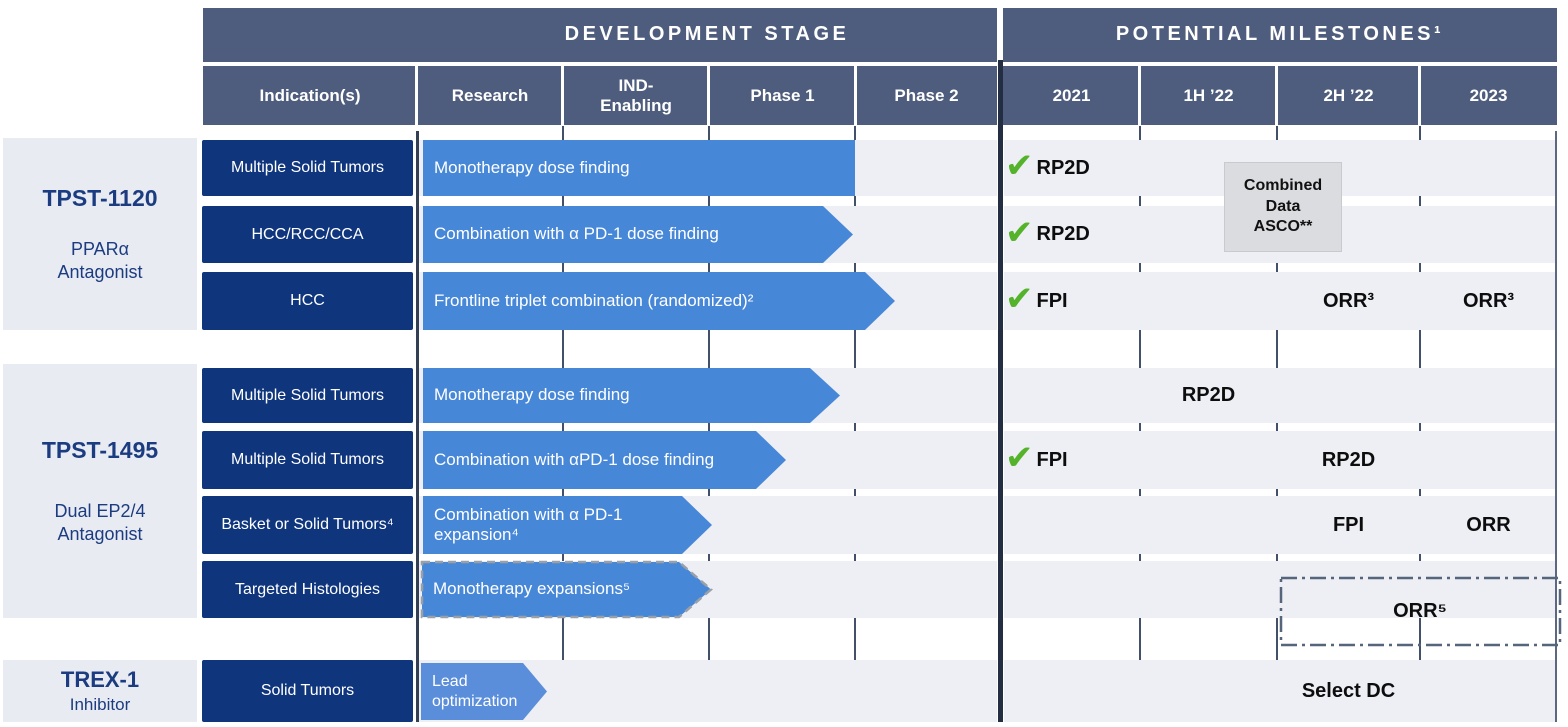 The height and width of the screenshot is (727, 1568). I want to click on indication-label: Basket or Solid Tumors⁴, so click(307, 525).